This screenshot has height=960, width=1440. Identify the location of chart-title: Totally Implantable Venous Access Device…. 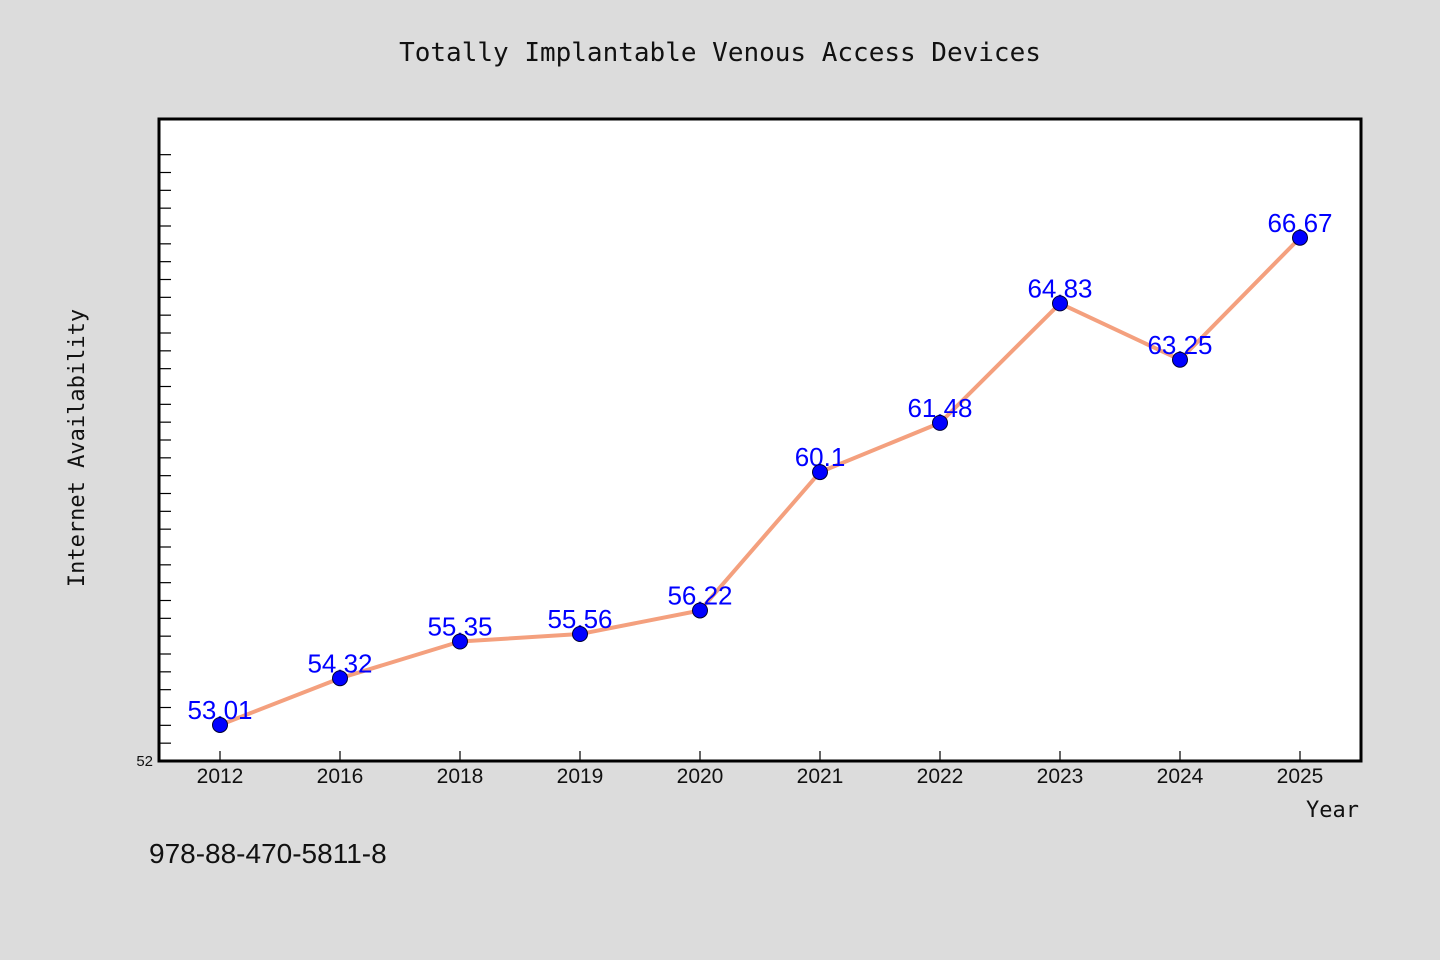
(720, 53).